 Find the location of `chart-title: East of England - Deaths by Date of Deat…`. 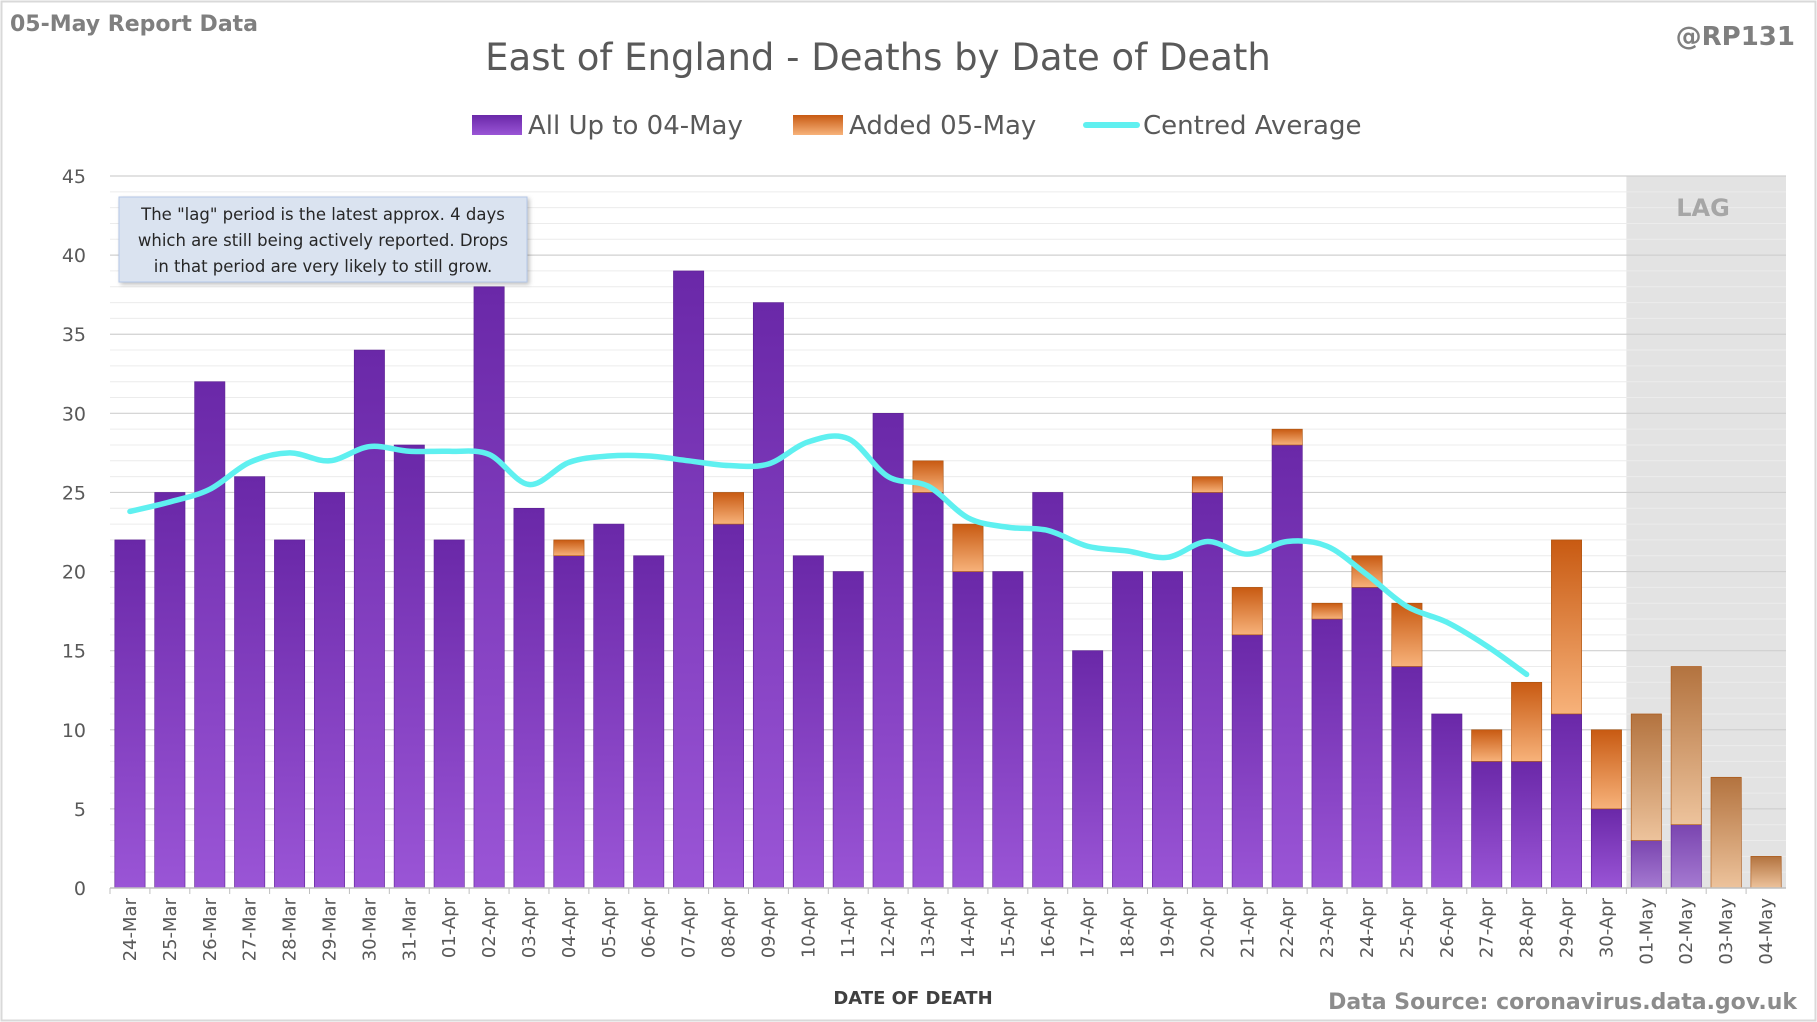

chart-title: East of England - Deaths by Date of Deat… is located at coordinates (878, 57).